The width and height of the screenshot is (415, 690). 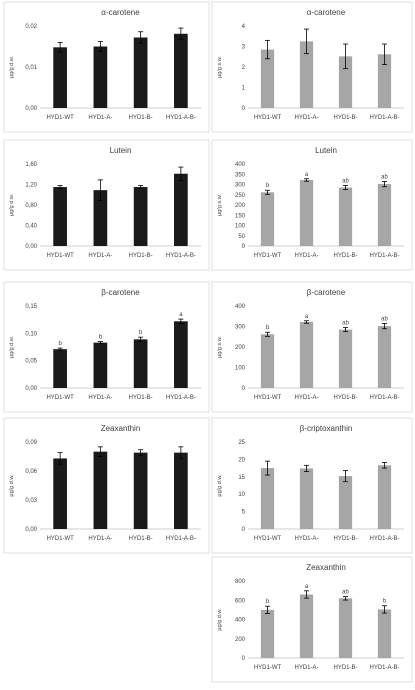 What do you see at coordinates (244, 68) in the screenshot?
I see `y-tick-label: 2` at bounding box center [244, 68].